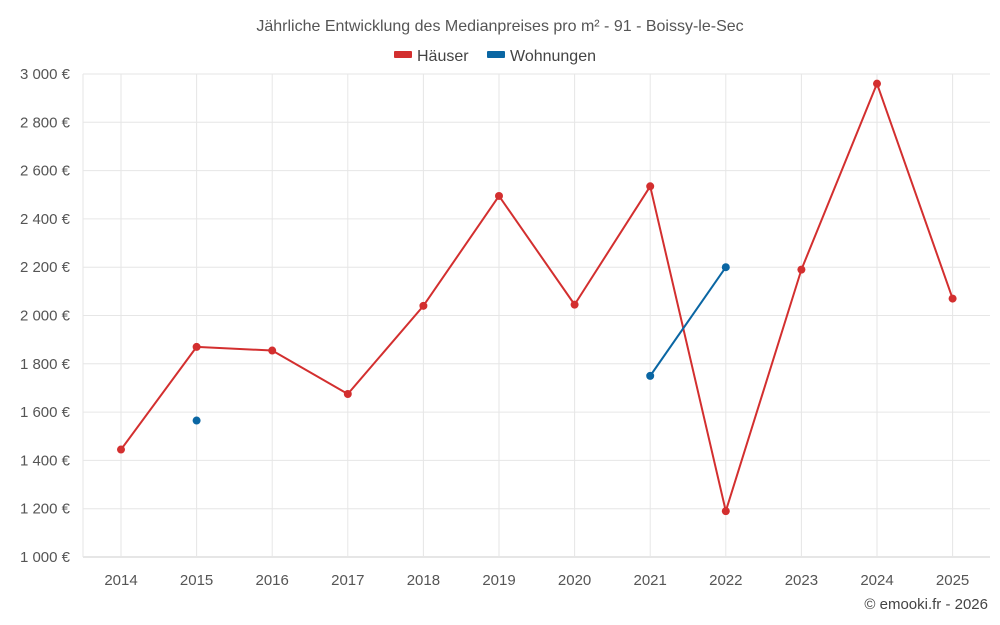 The width and height of the screenshot is (1000, 625). What do you see at coordinates (574, 580) in the screenshot?
I see `x-tick-label: 2020` at bounding box center [574, 580].